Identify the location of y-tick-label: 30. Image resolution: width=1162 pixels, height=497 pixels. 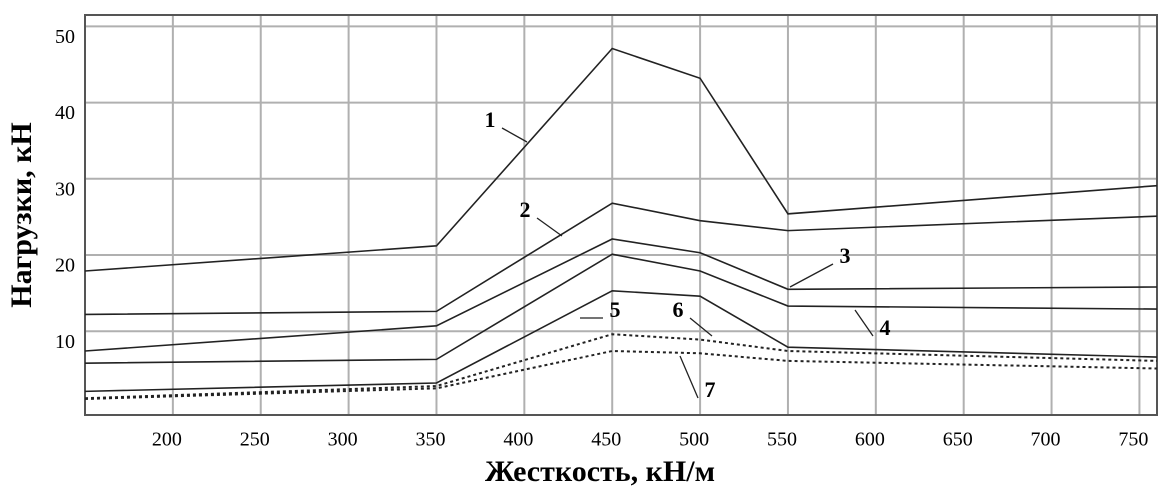
(65, 189).